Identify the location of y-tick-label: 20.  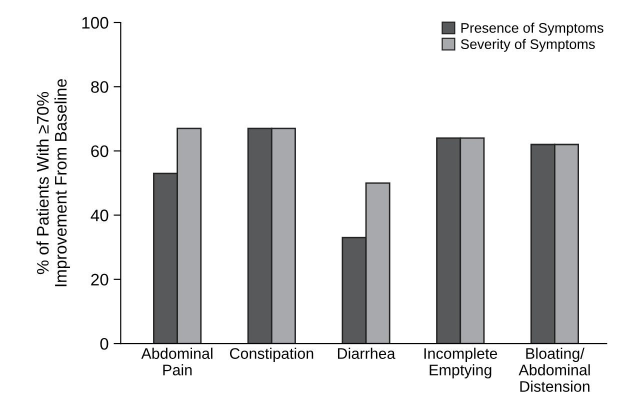
(99, 280).